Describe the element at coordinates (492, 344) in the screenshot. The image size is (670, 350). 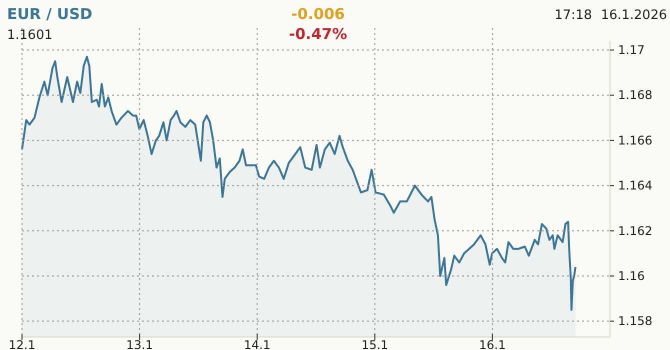
I see `x-tick-label: 16.1` at that location.